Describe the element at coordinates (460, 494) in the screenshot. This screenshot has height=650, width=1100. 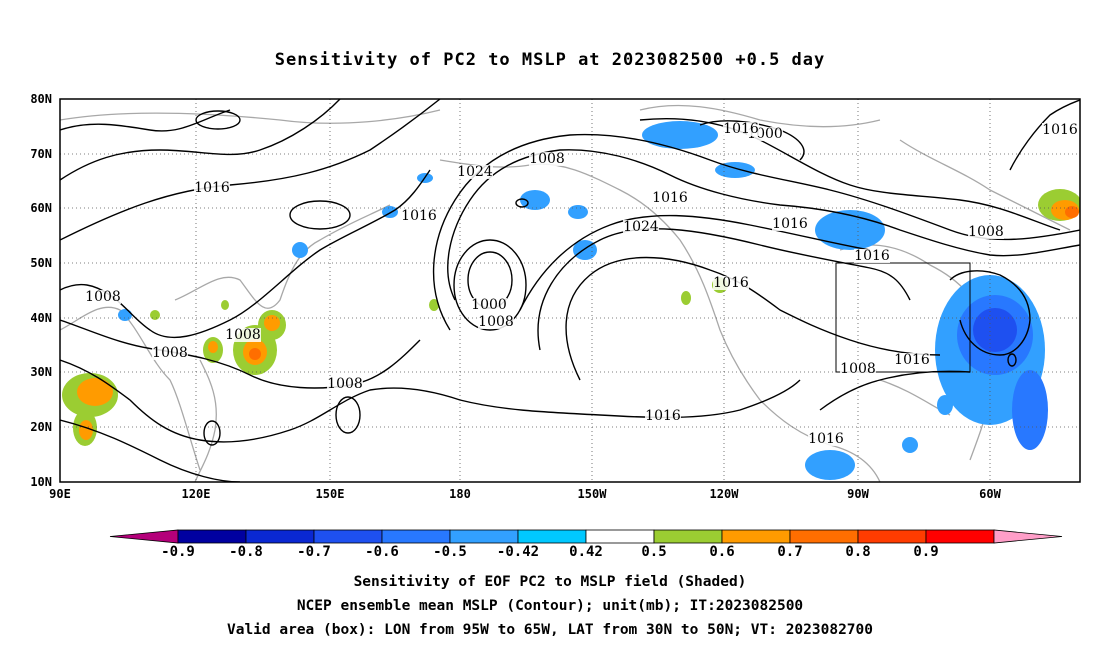
I see `lon-label-180: 180` at that location.